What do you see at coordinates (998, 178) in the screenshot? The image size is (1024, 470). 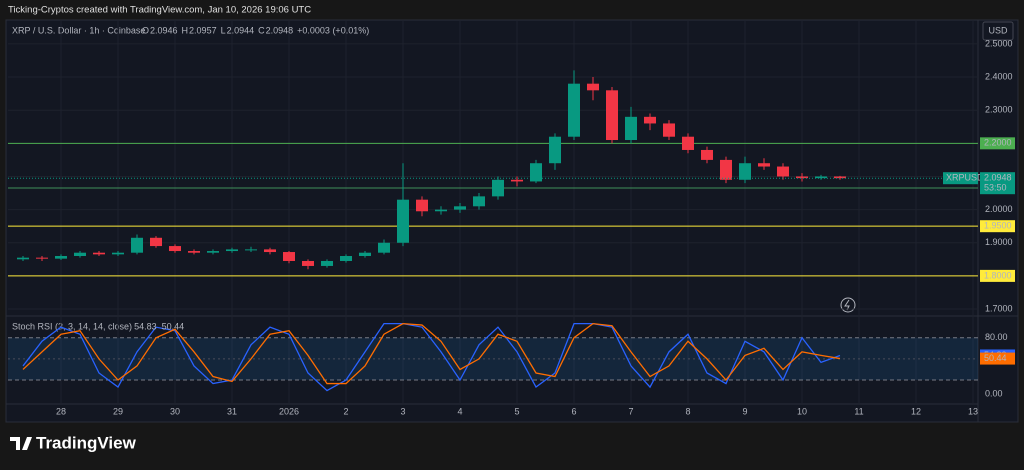 I see `price-label: 2.0948` at bounding box center [998, 178].